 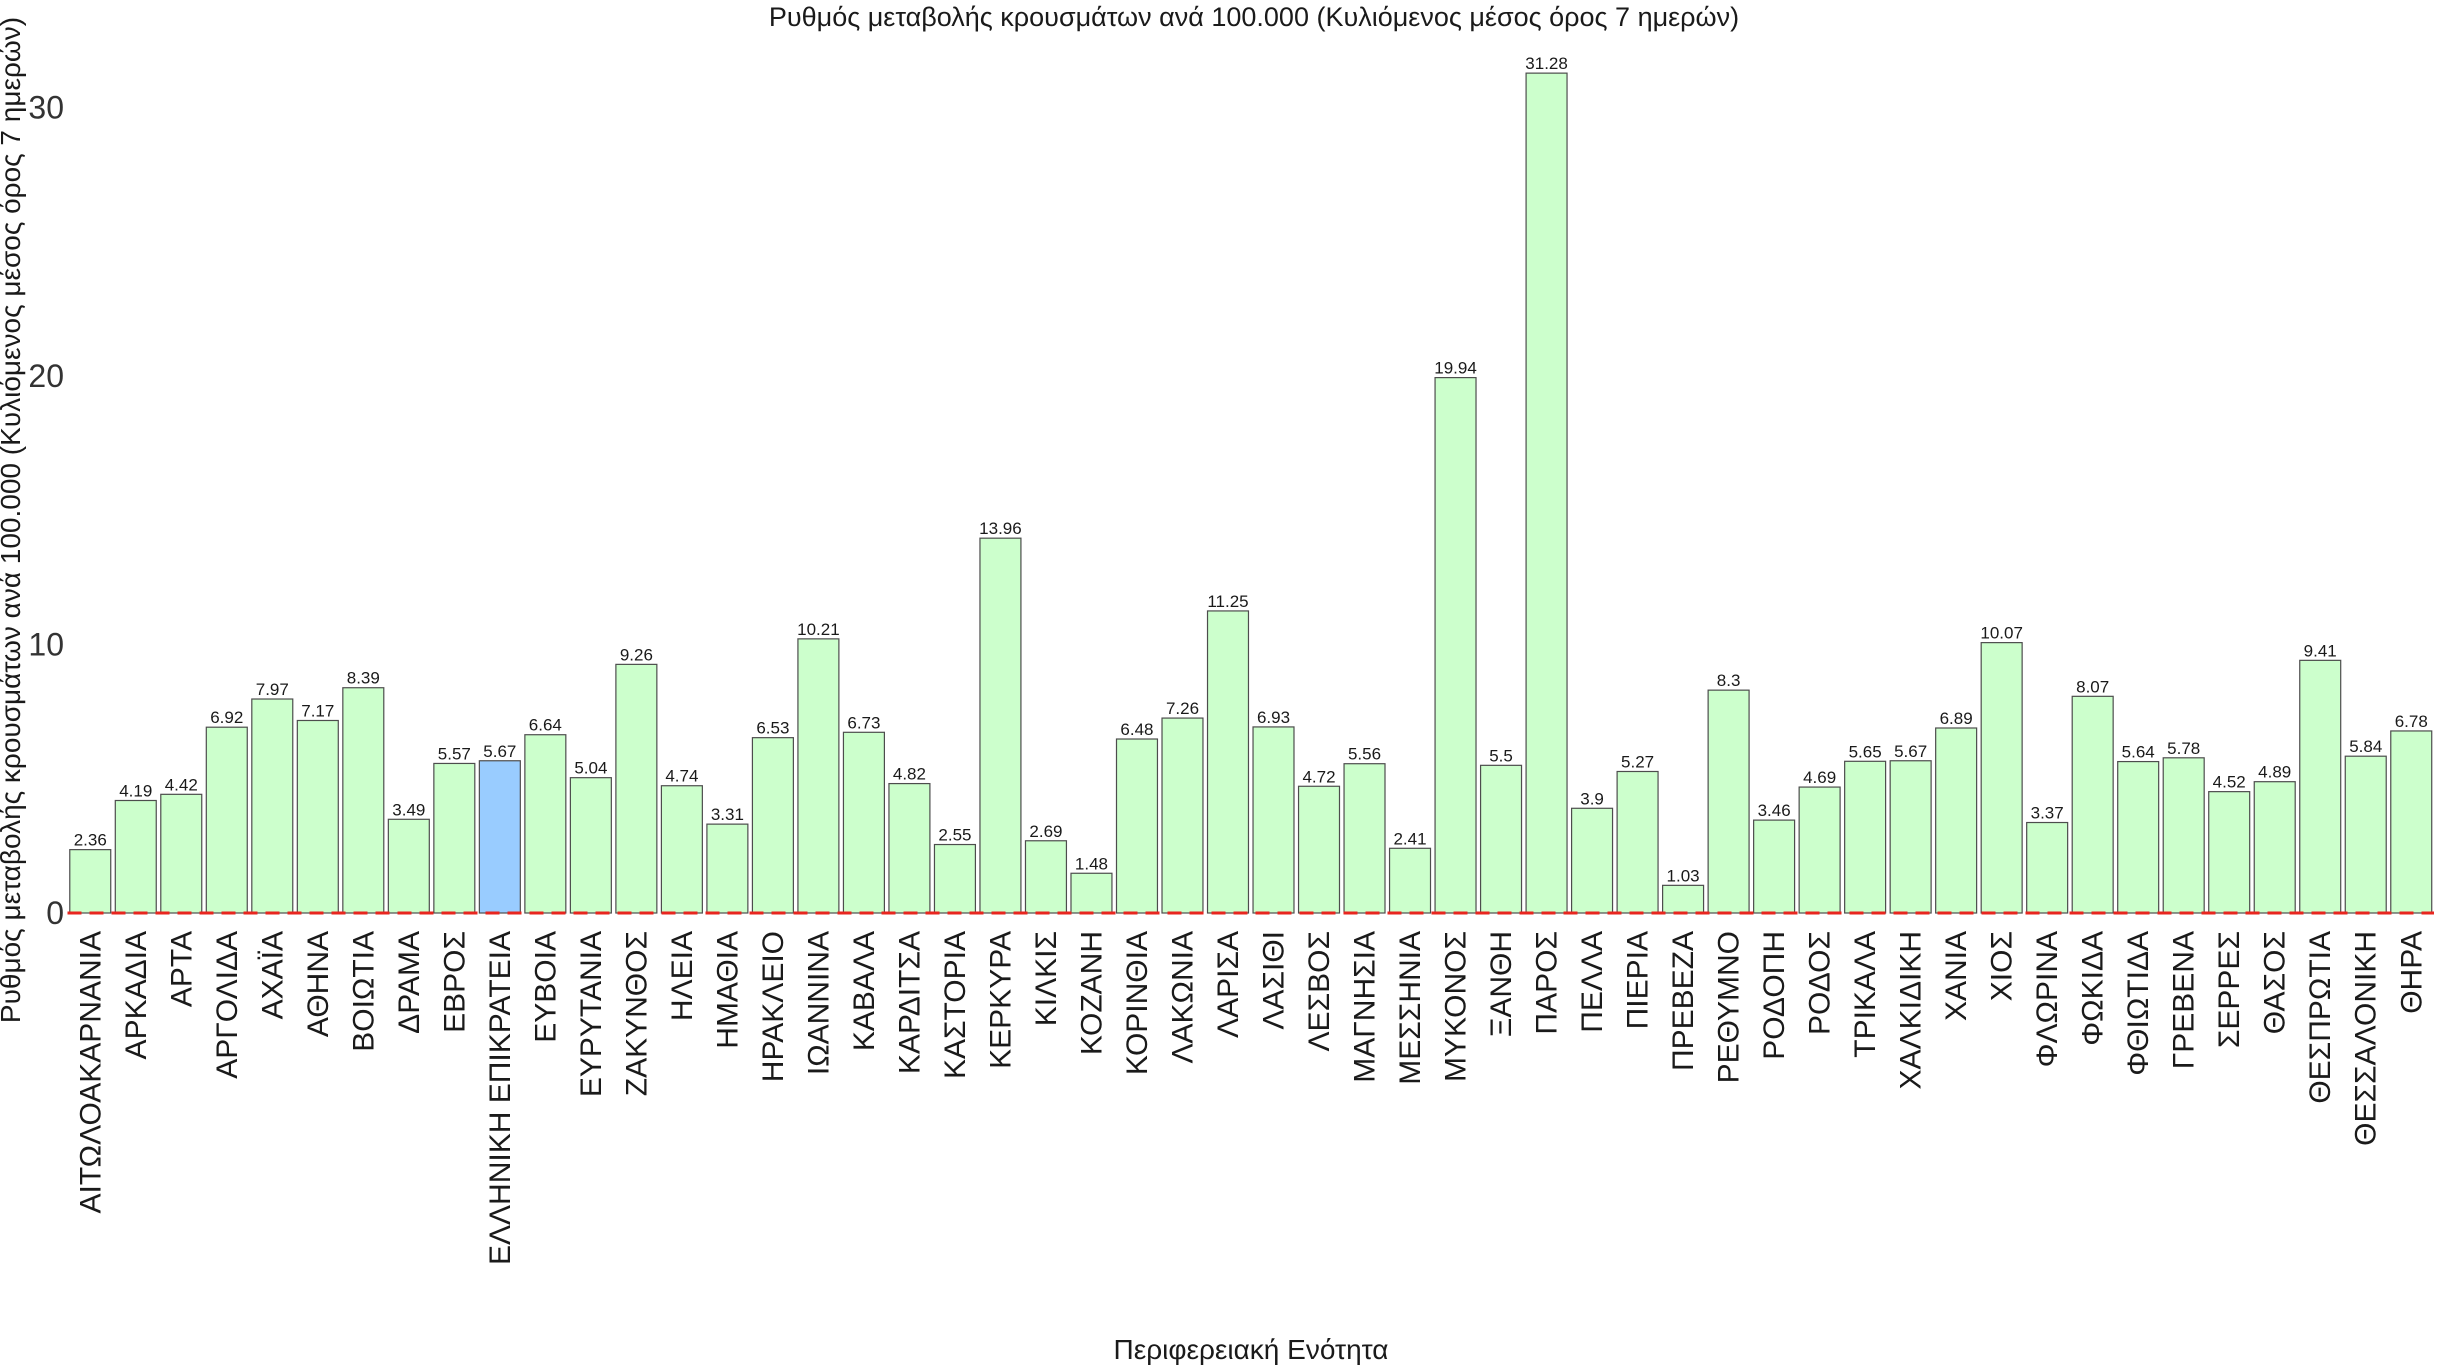 I want to click on bar-value-label: 6.92, so click(x=226, y=717).